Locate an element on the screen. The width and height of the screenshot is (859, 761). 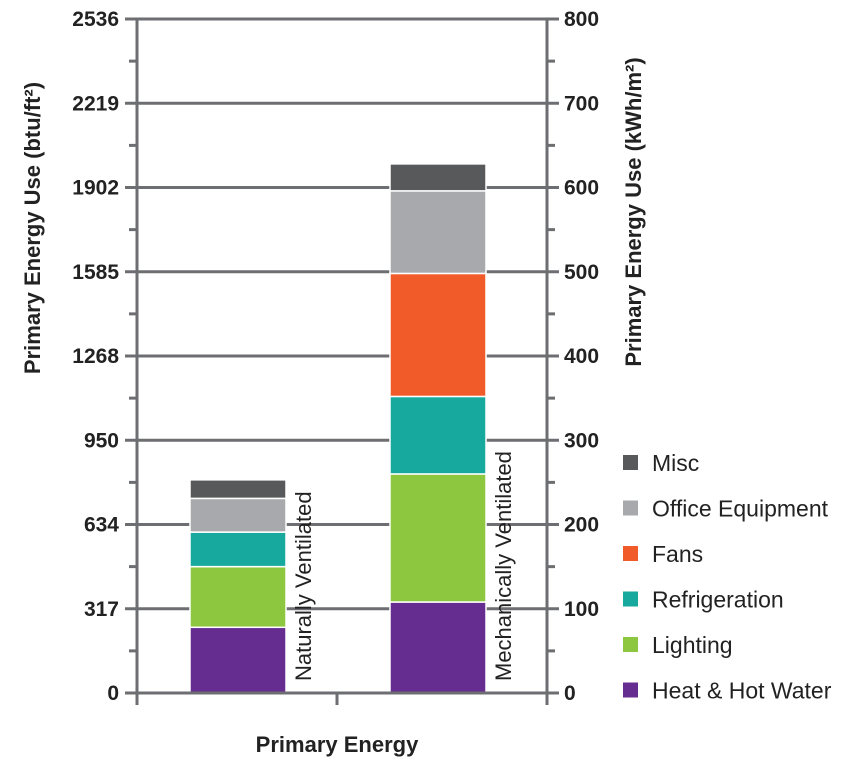
legend-label-fans: Fans is located at coordinates (677, 554).